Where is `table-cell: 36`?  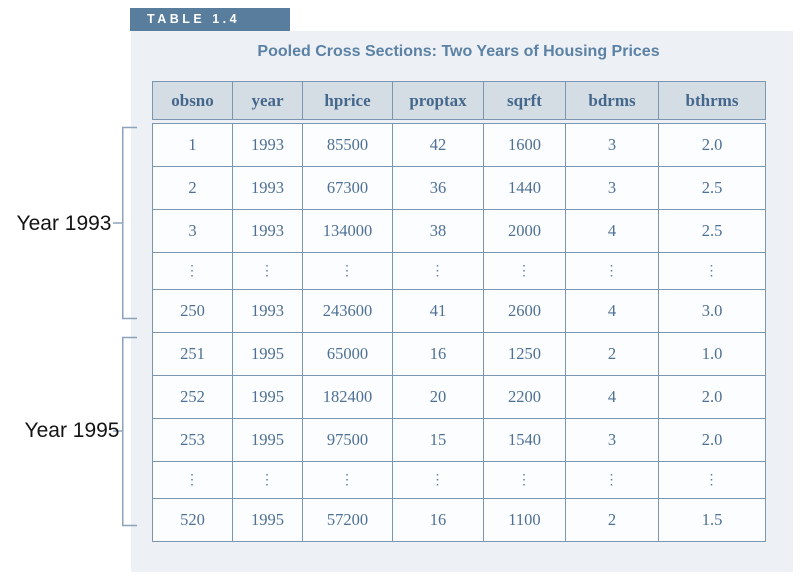
table-cell: 36 is located at coordinates (438, 188).